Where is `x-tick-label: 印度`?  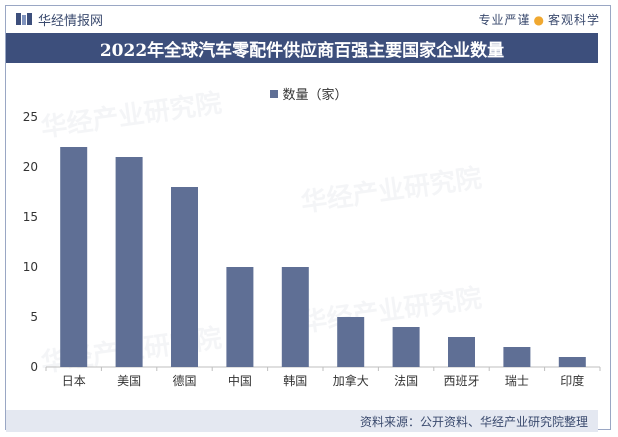
x-tick-label: 印度 is located at coordinates (572, 380).